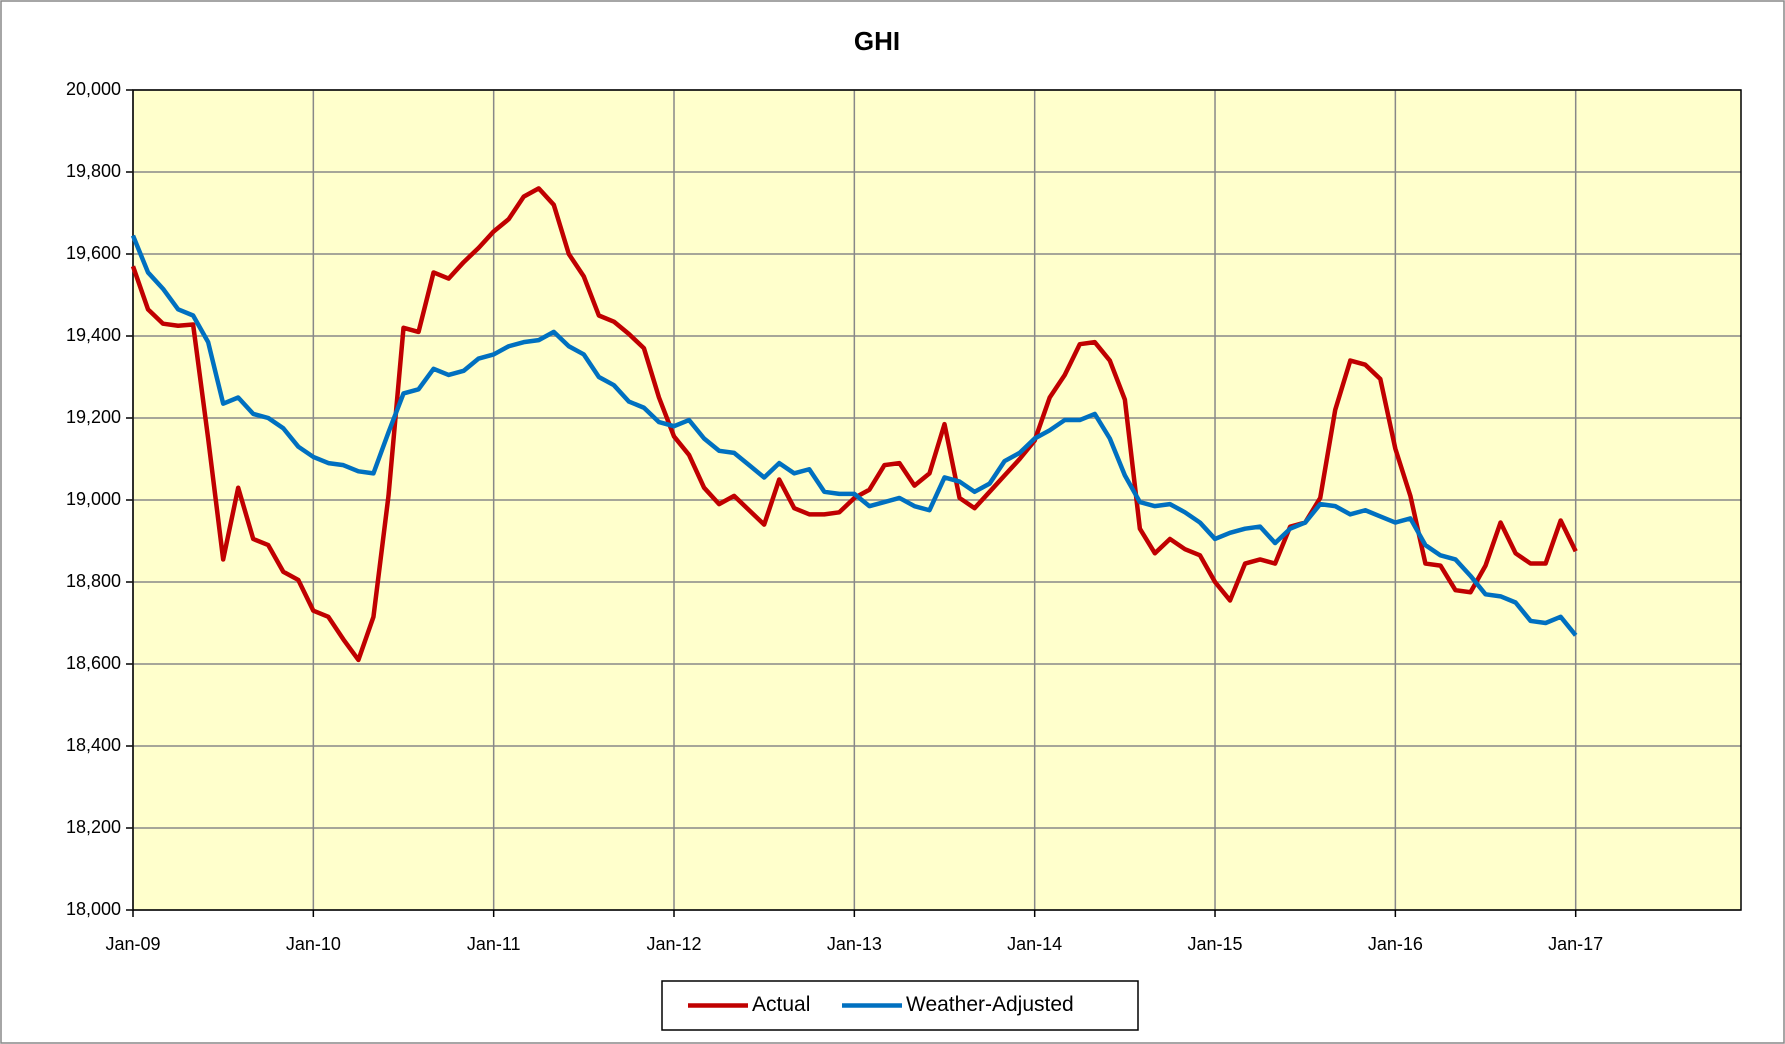  What do you see at coordinates (93, 417) in the screenshot?
I see `y-tick-label: 19,200` at bounding box center [93, 417].